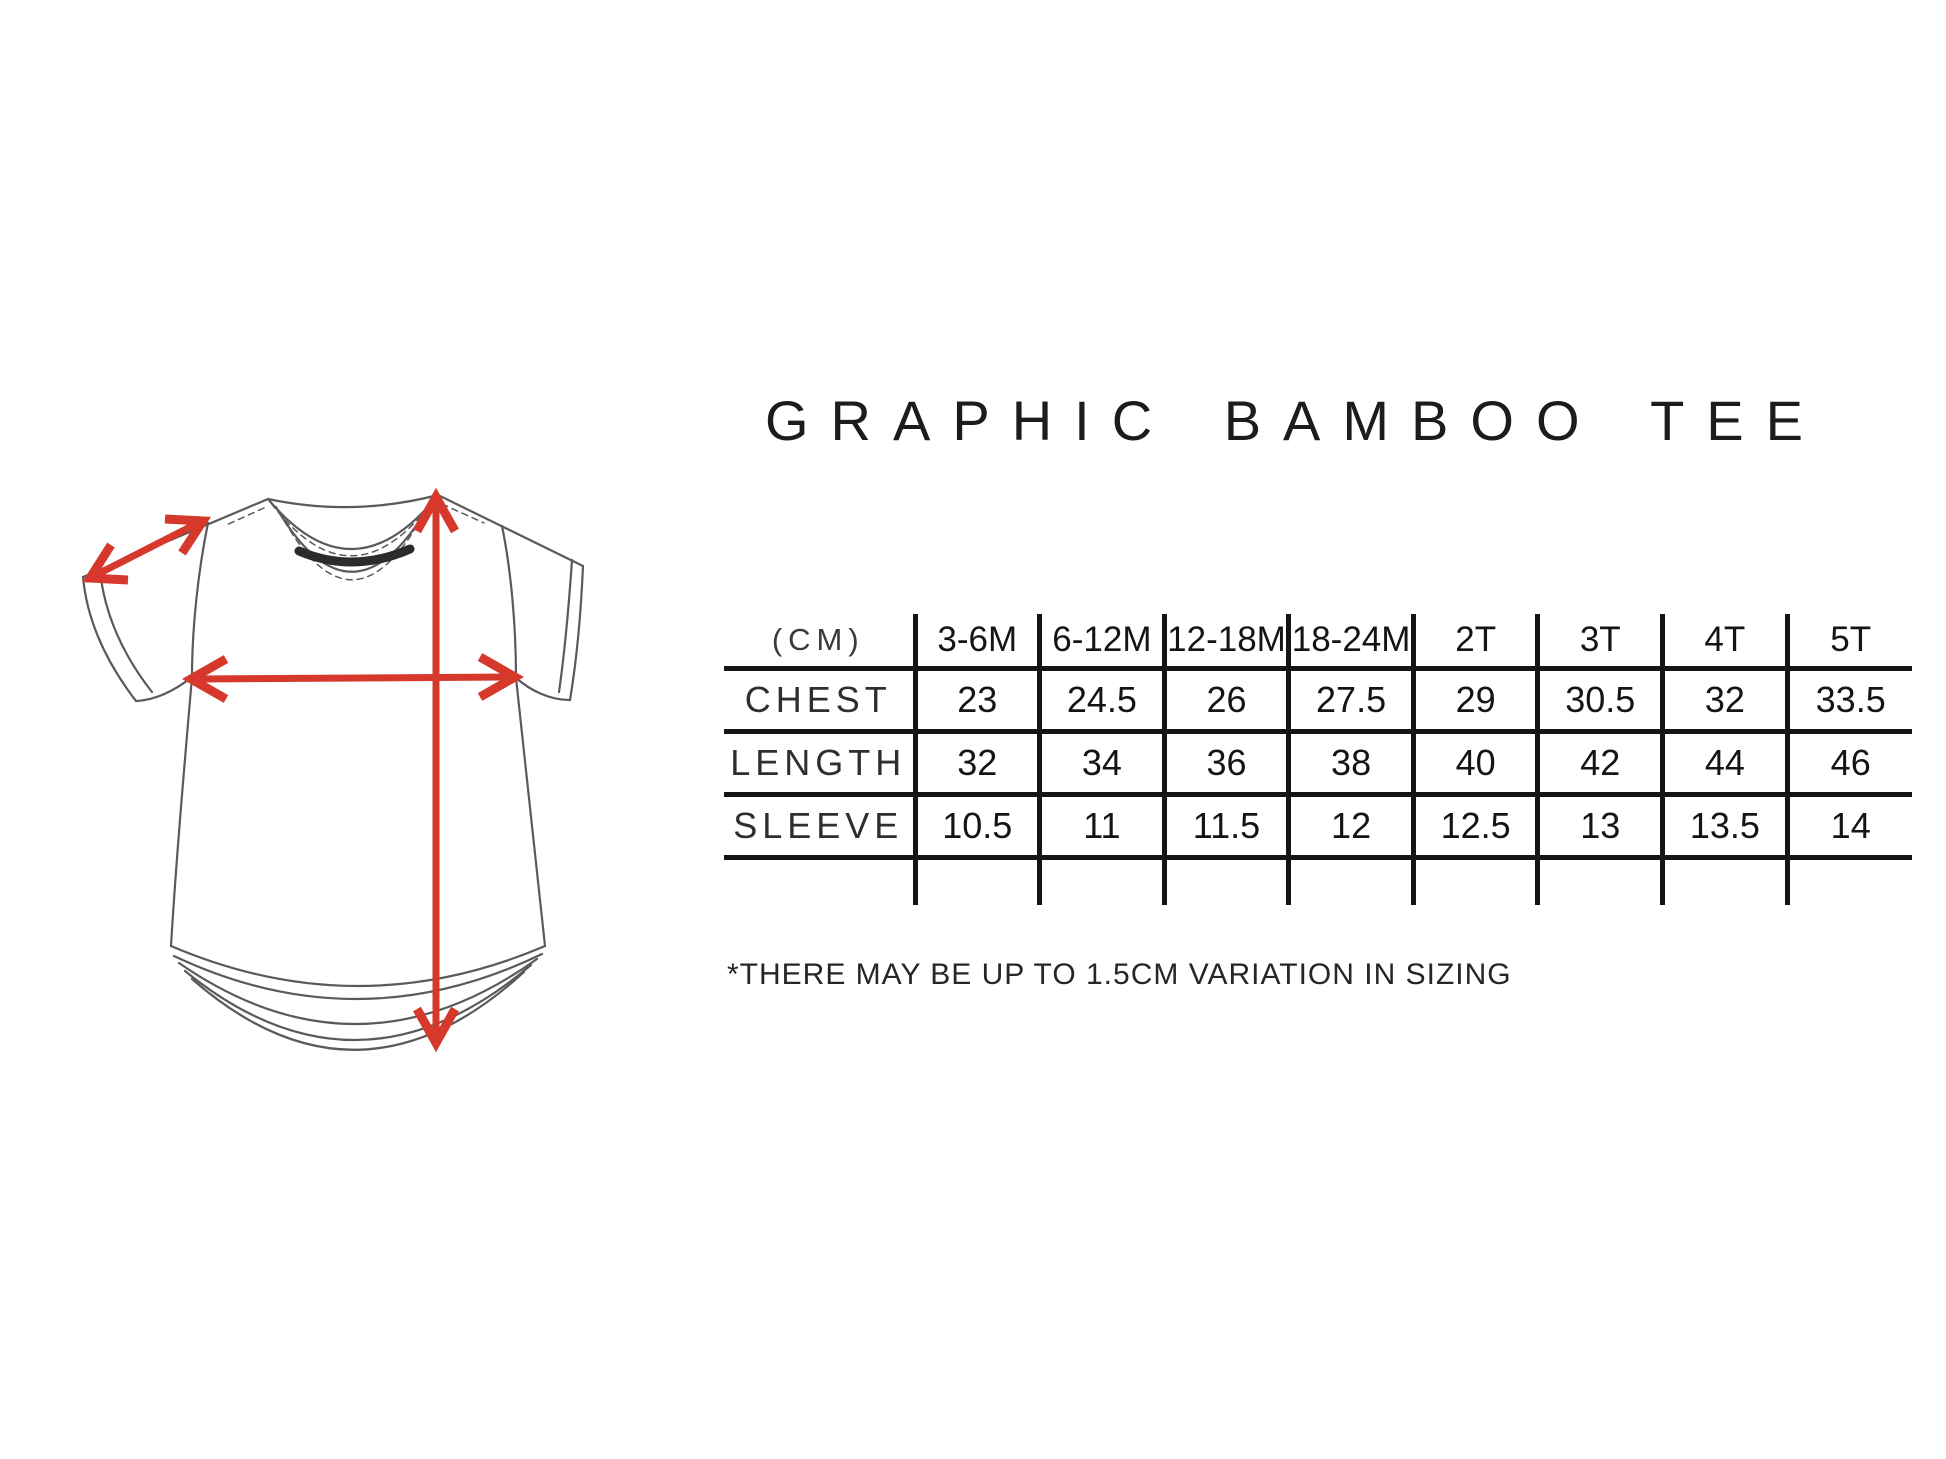  I want to click on sleeve-row: SLEEVE 10.5 11 11.5 12 12.5 13 13.5 14, so click(1318, 825).